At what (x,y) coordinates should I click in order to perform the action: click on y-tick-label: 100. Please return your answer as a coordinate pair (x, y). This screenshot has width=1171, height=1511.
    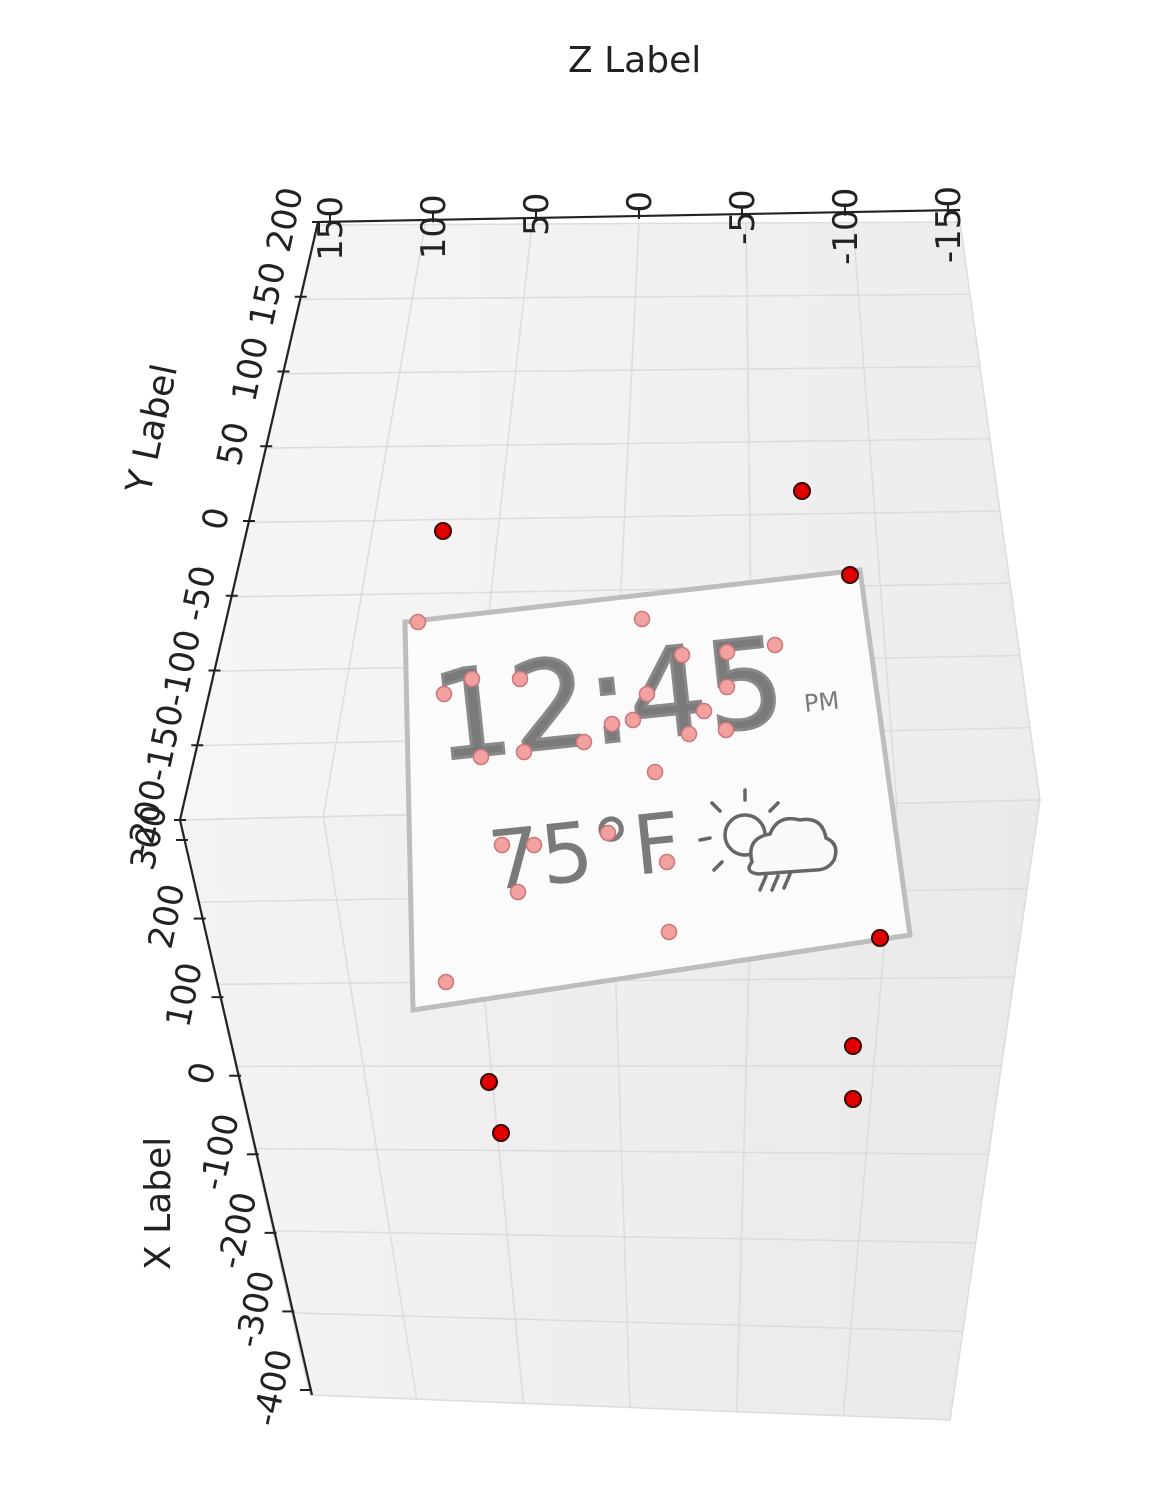
    Looking at the image, I should click on (250, 369).